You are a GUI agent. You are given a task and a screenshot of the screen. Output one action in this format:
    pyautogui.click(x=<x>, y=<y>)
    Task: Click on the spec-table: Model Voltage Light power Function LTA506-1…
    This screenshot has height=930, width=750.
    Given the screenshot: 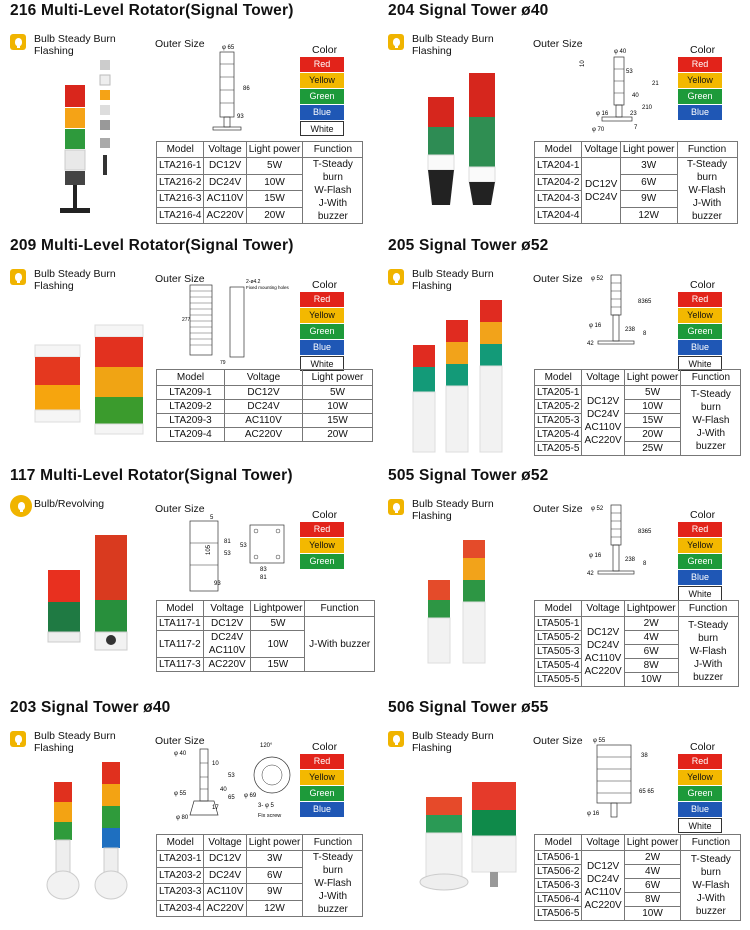 What is the action you would take?
    pyautogui.click(x=637, y=877)
    